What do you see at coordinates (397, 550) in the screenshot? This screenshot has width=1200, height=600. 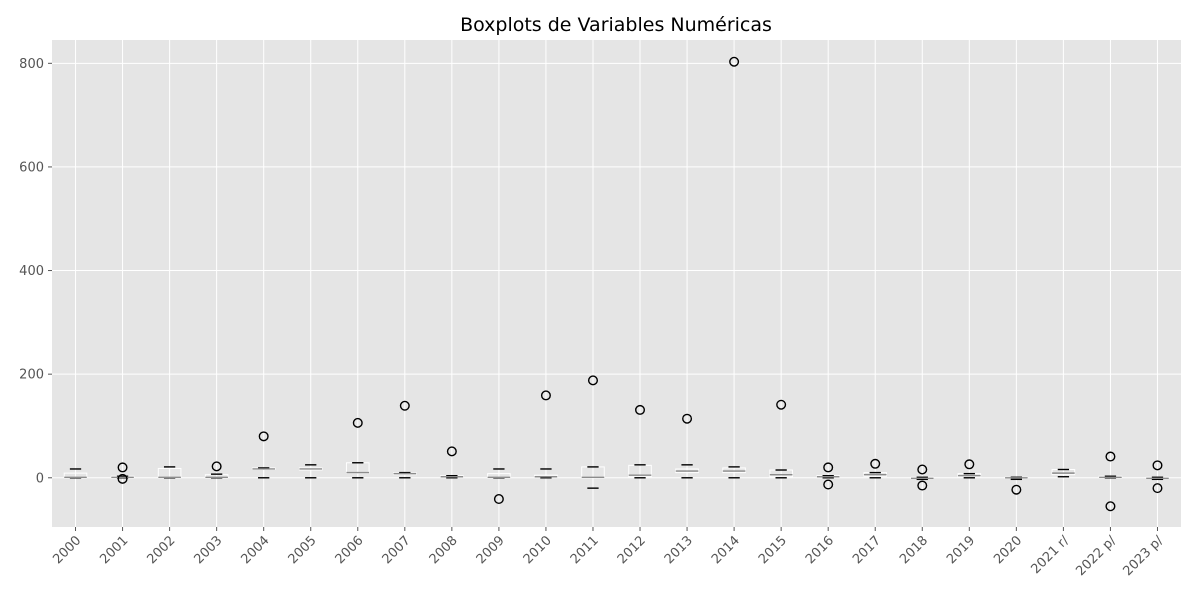 I see `x-tick-label: 2007` at bounding box center [397, 550].